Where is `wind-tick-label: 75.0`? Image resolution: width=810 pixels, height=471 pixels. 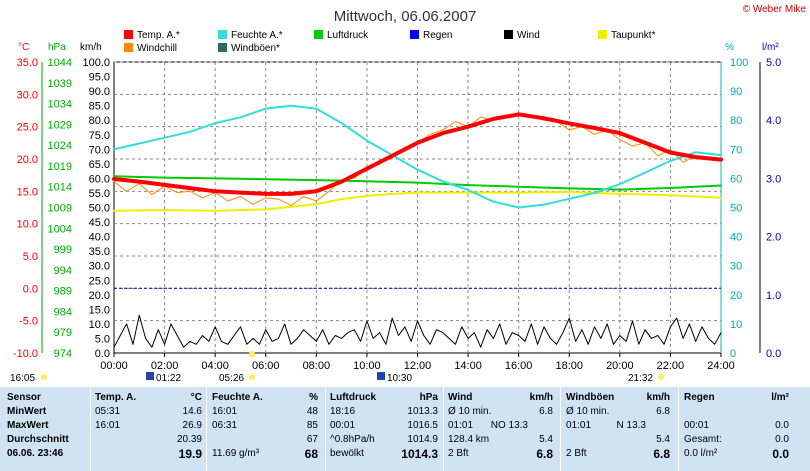
wind-tick-label: 75.0 is located at coordinates (99, 136).